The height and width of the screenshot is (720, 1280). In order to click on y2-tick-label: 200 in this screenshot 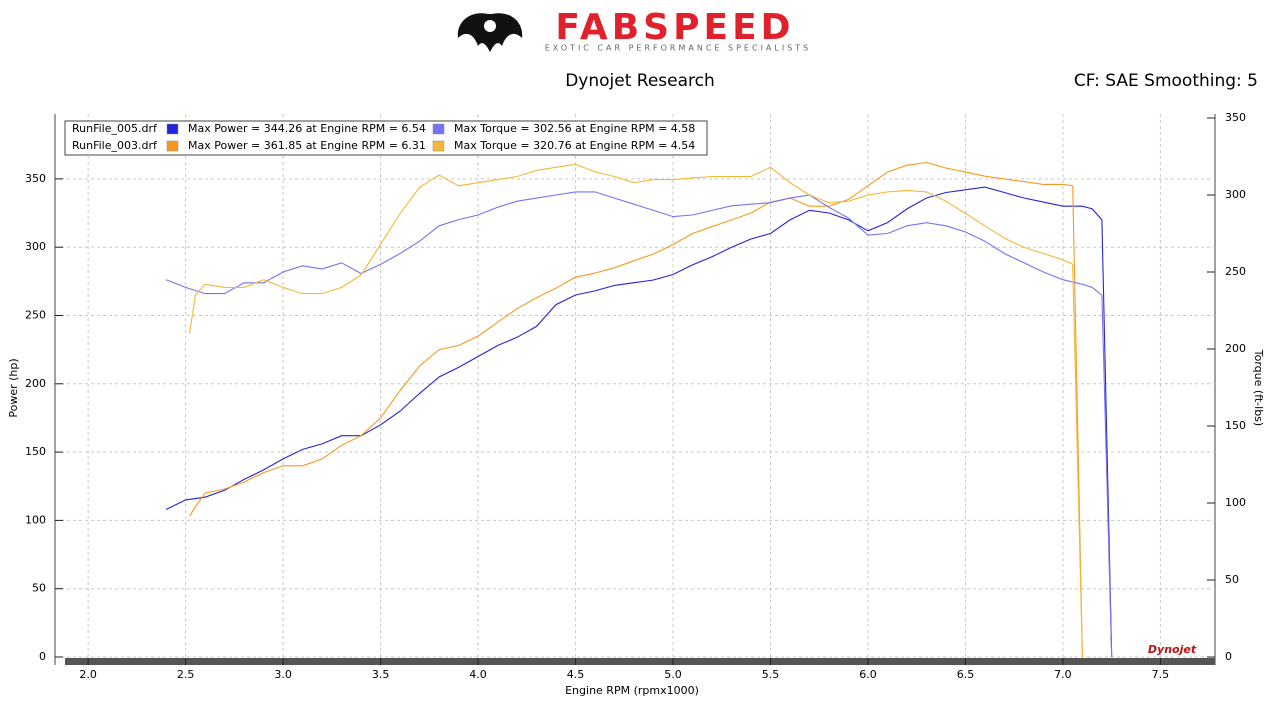, I will do `click(1235, 348)`.